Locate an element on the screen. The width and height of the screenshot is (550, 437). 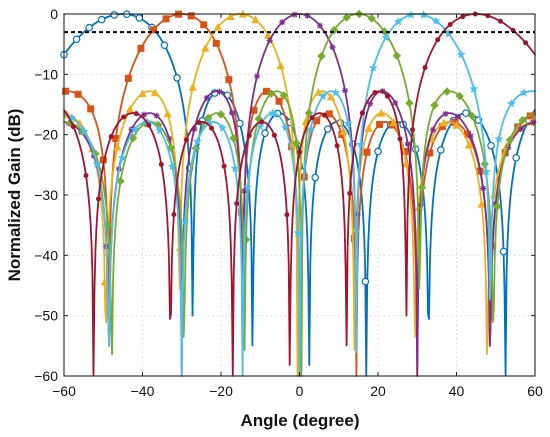
y-tick-label: −20 is located at coordinates (46, 135).